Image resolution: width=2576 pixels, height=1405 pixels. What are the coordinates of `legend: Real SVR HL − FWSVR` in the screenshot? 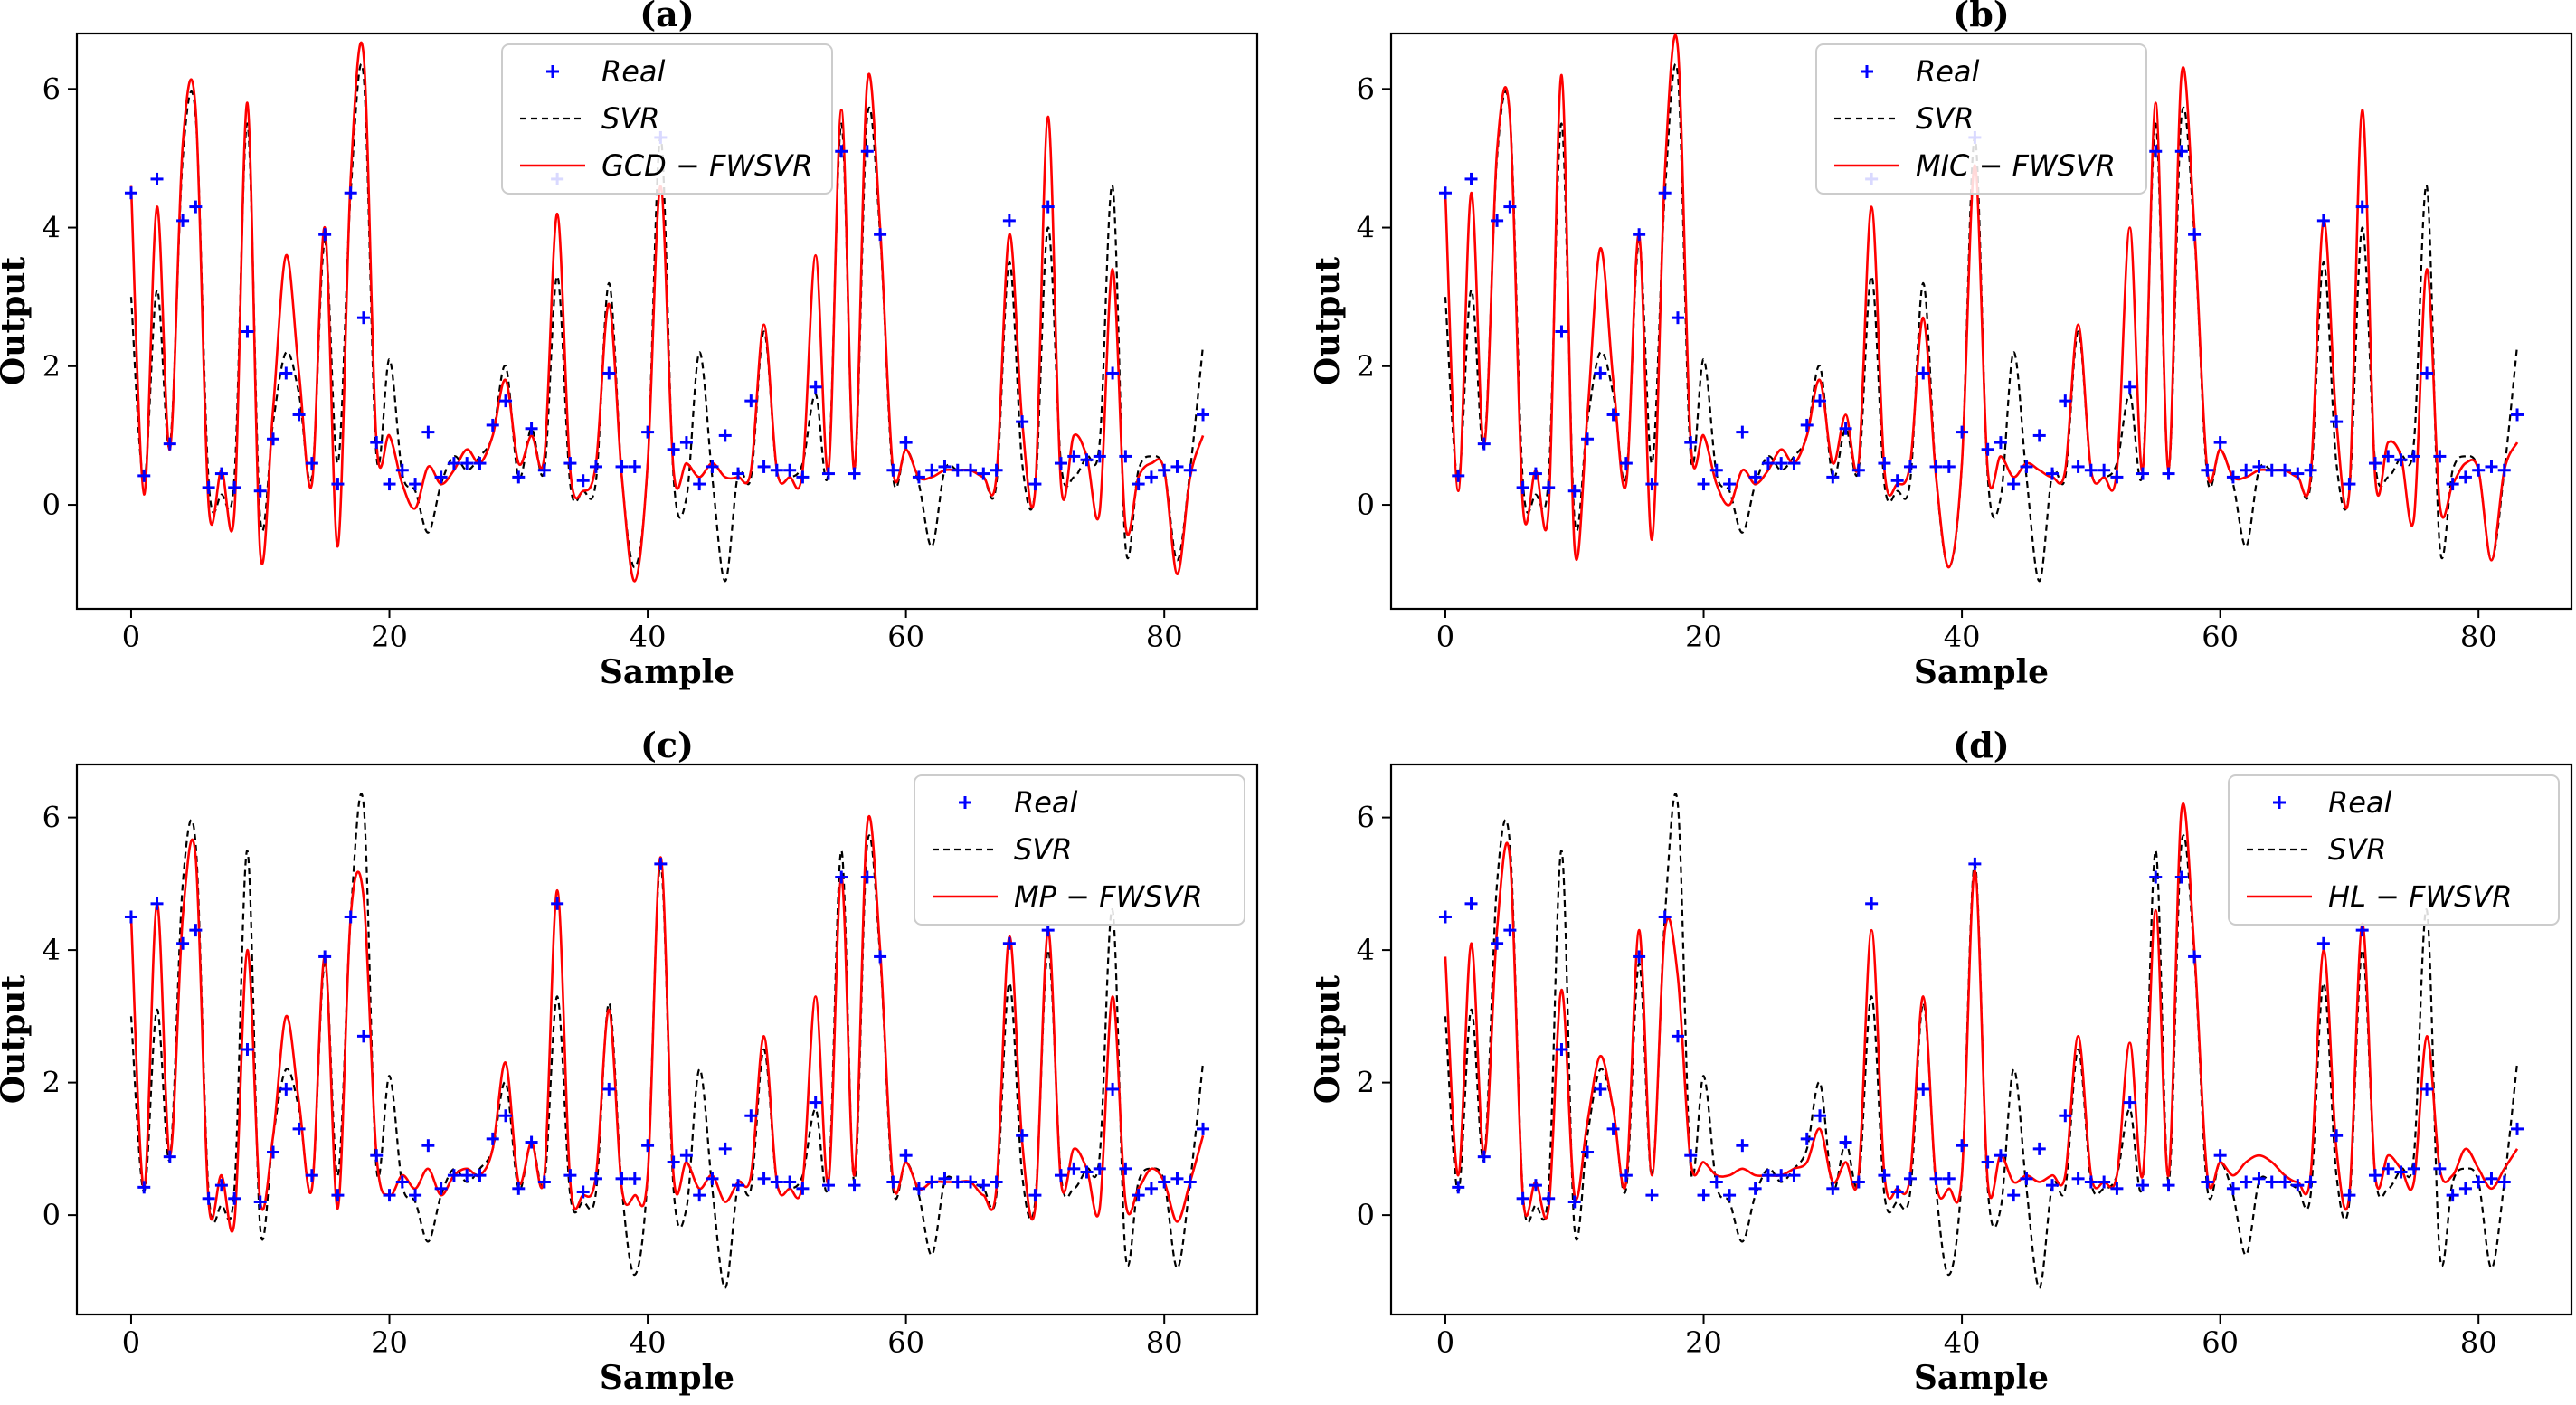 It's located at (2394, 850).